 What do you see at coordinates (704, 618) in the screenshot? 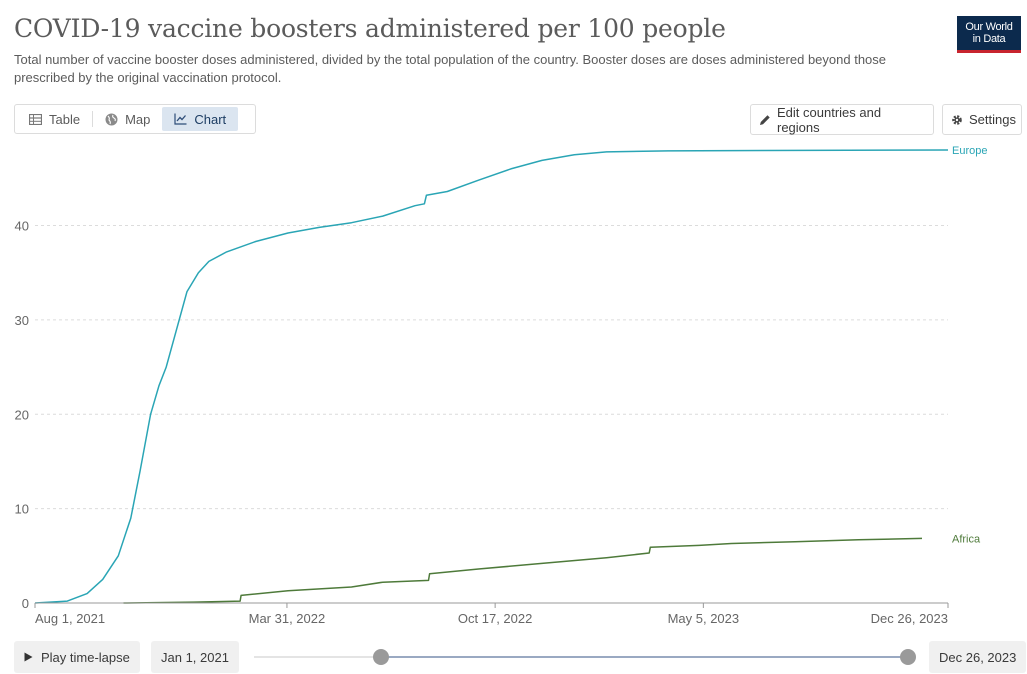
I see `x-tick-label: May 5, 2023` at bounding box center [704, 618].